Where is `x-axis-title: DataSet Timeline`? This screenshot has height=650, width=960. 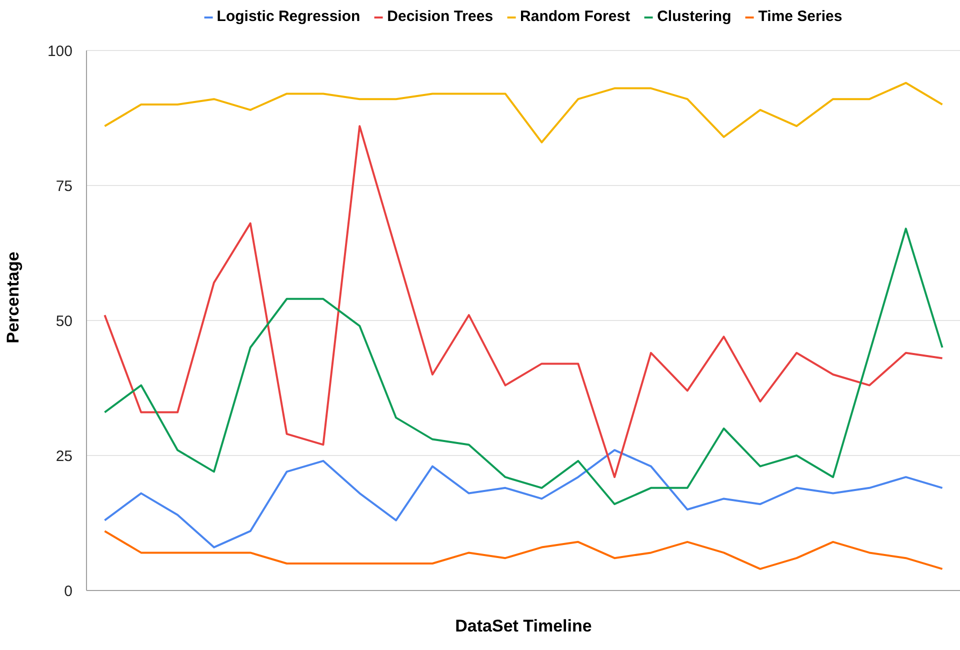
x-axis-title: DataSet Timeline is located at coordinates (523, 626).